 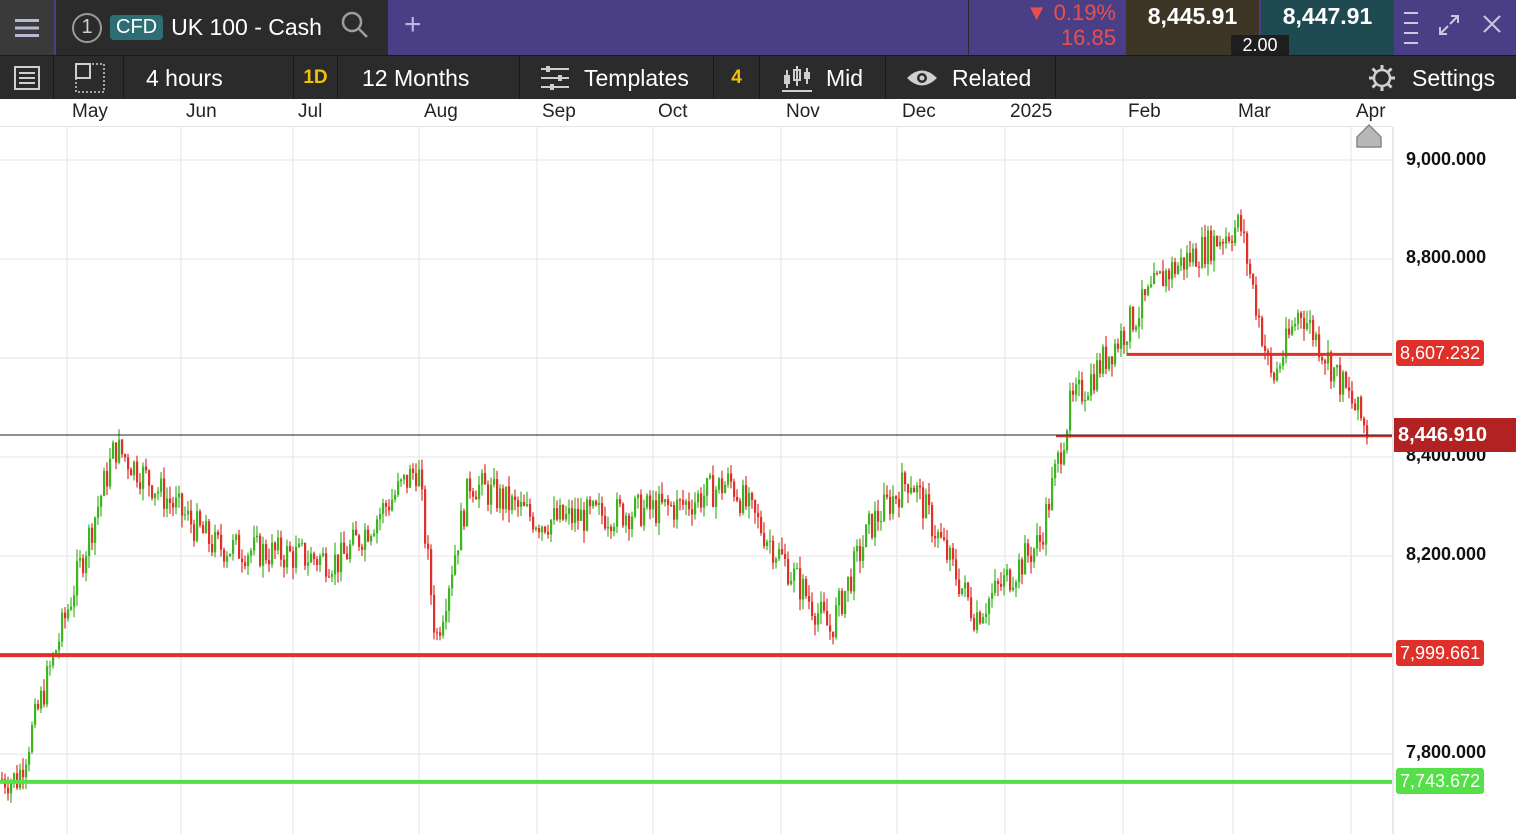 I want to click on templates-button: Templates, so click(x=617, y=78).